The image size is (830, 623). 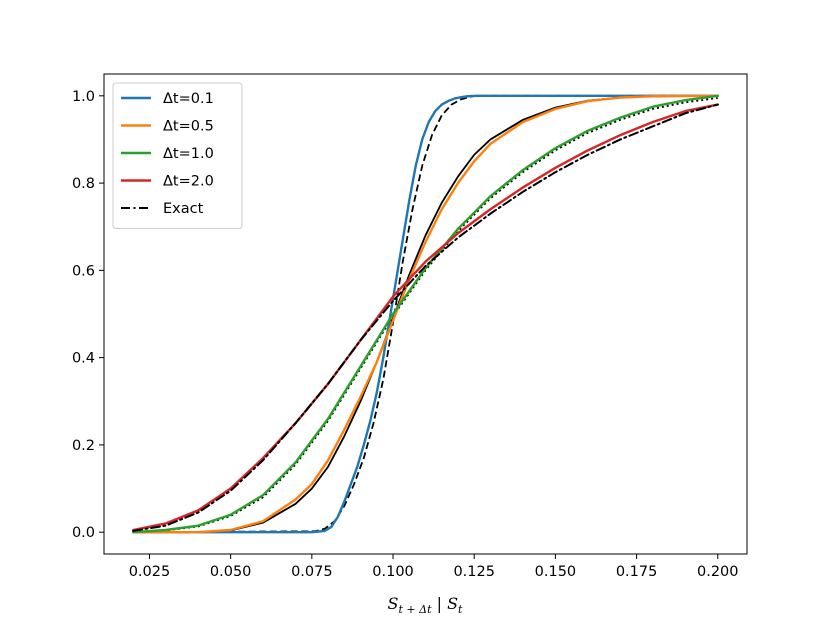 I want to click on y-tick-label: 0.0, so click(x=83, y=533).